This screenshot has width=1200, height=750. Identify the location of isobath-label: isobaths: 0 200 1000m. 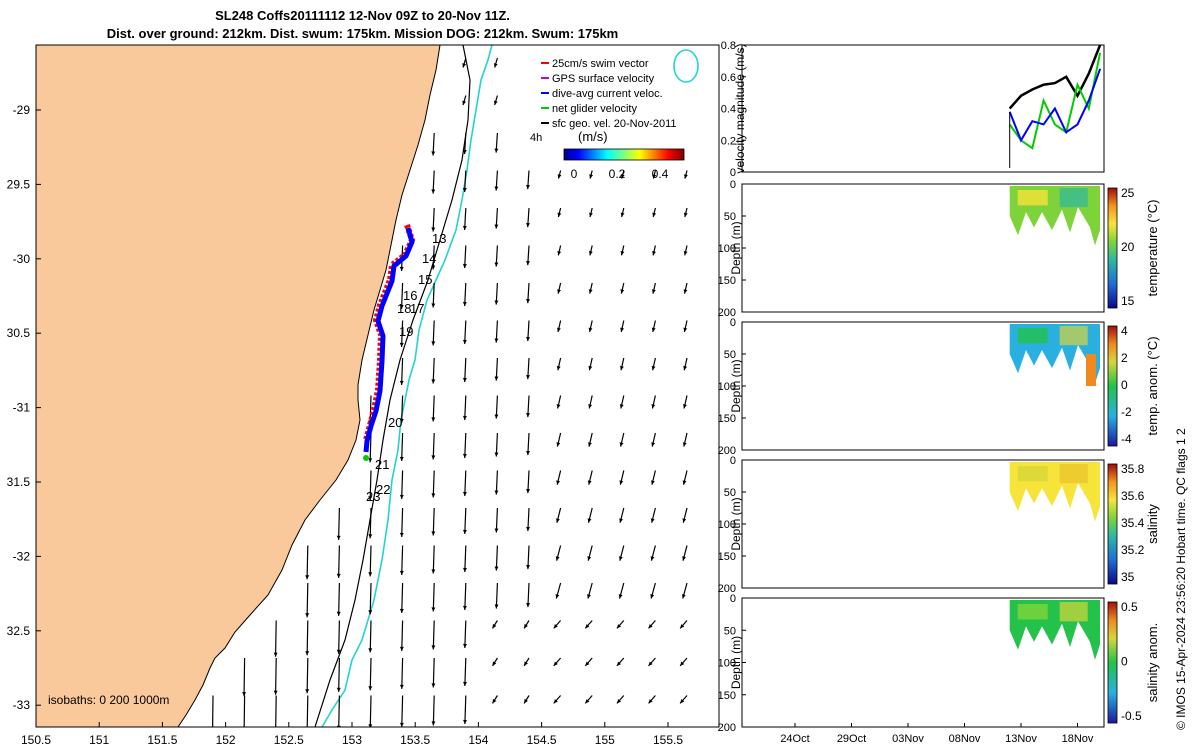
(108, 700).